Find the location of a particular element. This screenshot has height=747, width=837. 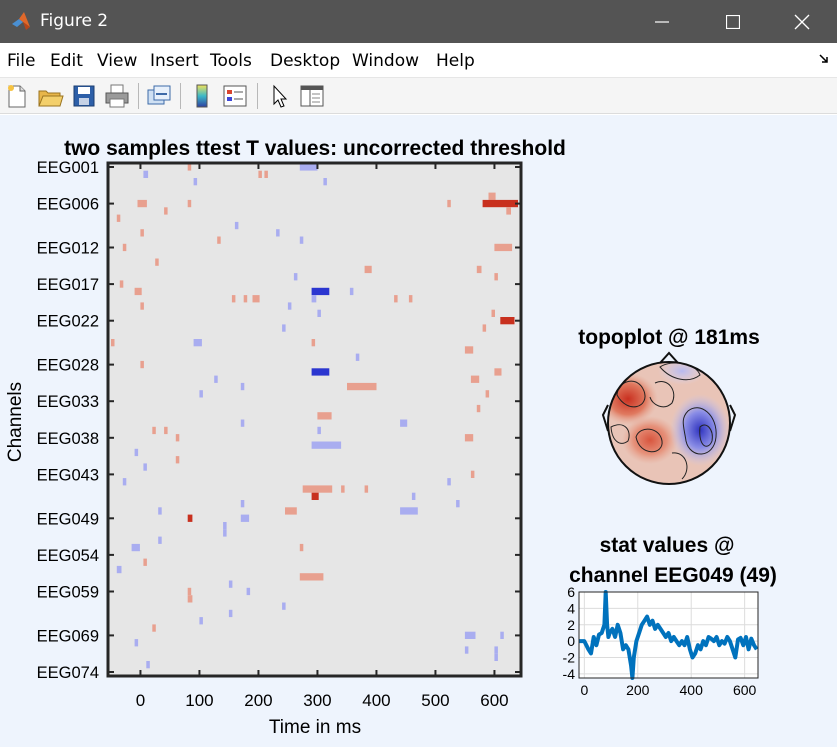

y-tick-label: EEG006 is located at coordinates (68, 205).